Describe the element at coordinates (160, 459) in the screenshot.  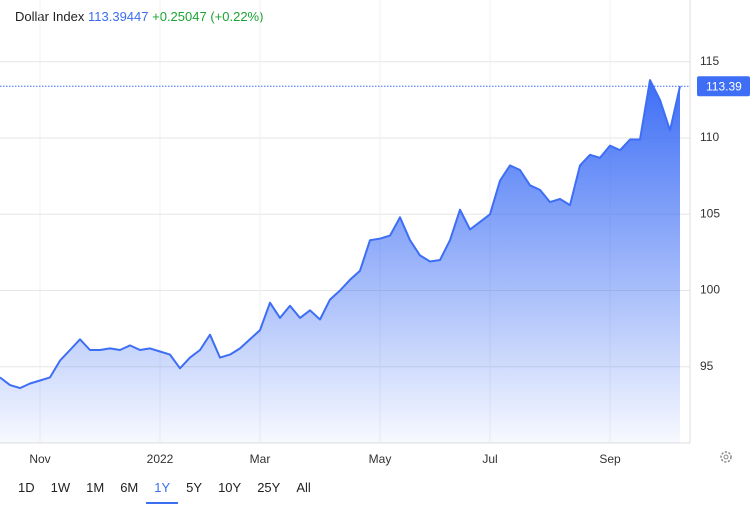
I see `x-tick-label: 2022` at that location.